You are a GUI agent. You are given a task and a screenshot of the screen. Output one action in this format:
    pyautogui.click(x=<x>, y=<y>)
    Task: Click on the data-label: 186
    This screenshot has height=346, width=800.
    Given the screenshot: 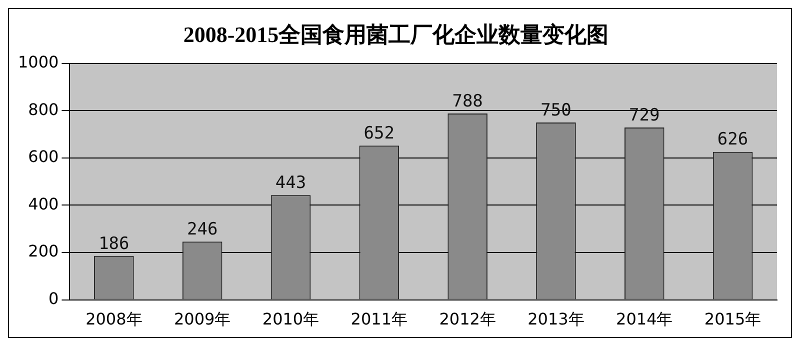 What is the action you would take?
    pyautogui.click(x=114, y=244)
    